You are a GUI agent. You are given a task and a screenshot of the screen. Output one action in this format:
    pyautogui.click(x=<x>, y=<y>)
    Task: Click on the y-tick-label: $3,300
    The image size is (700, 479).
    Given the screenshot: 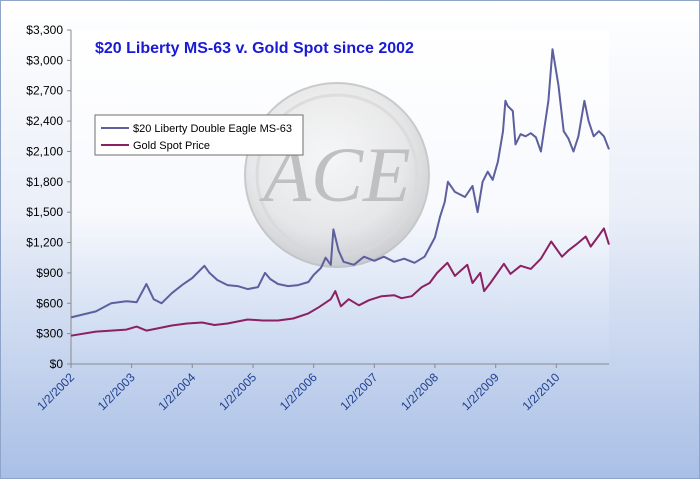 What is the action you would take?
    pyautogui.click(x=44, y=30)
    